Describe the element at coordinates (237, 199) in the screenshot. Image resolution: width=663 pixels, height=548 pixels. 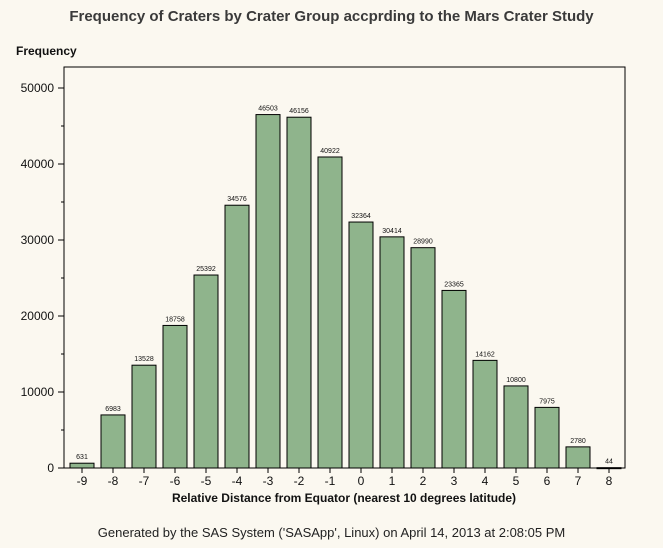
I see `bar-value-label: 34576` at that location.